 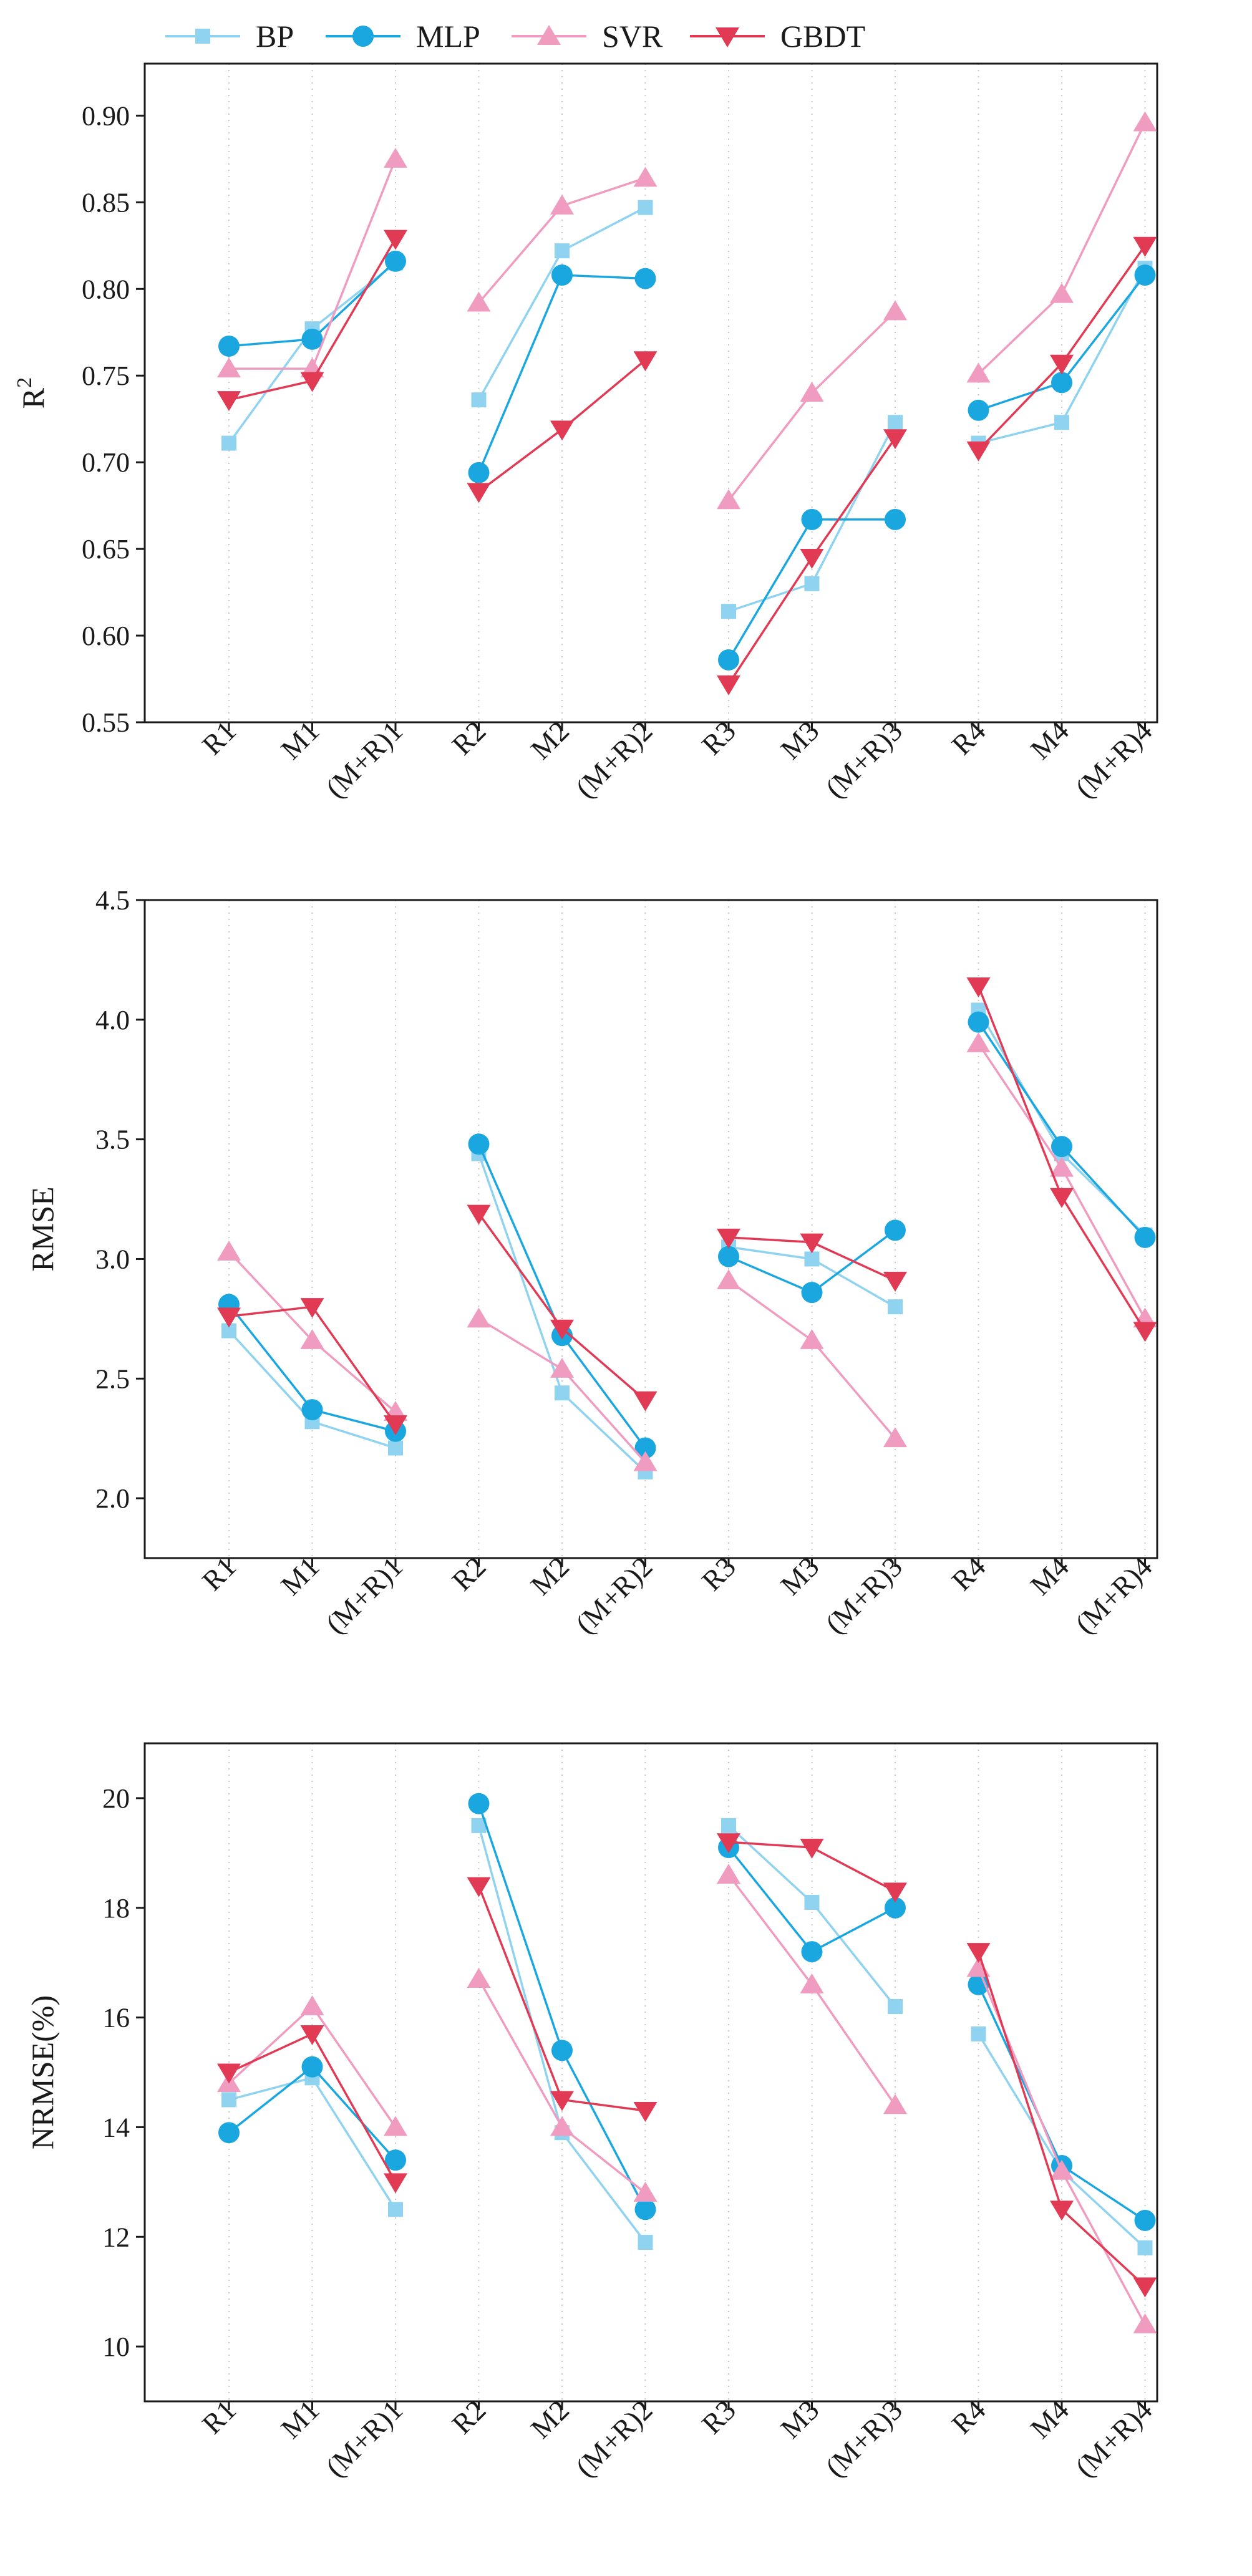 I want to click on panel3-line-svr, so click(x=1062, y=2146).